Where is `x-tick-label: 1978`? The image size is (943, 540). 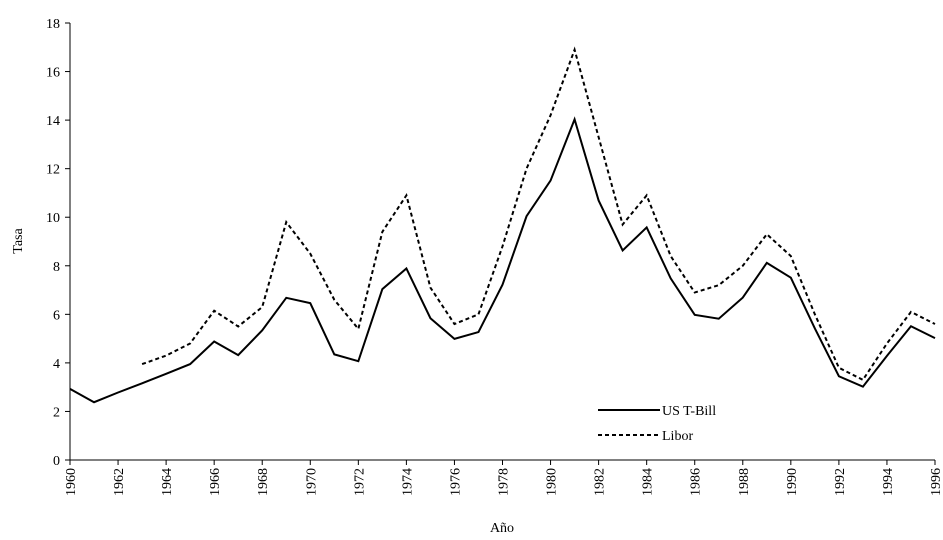
x-tick-label: 1978 is located at coordinates (504, 482).